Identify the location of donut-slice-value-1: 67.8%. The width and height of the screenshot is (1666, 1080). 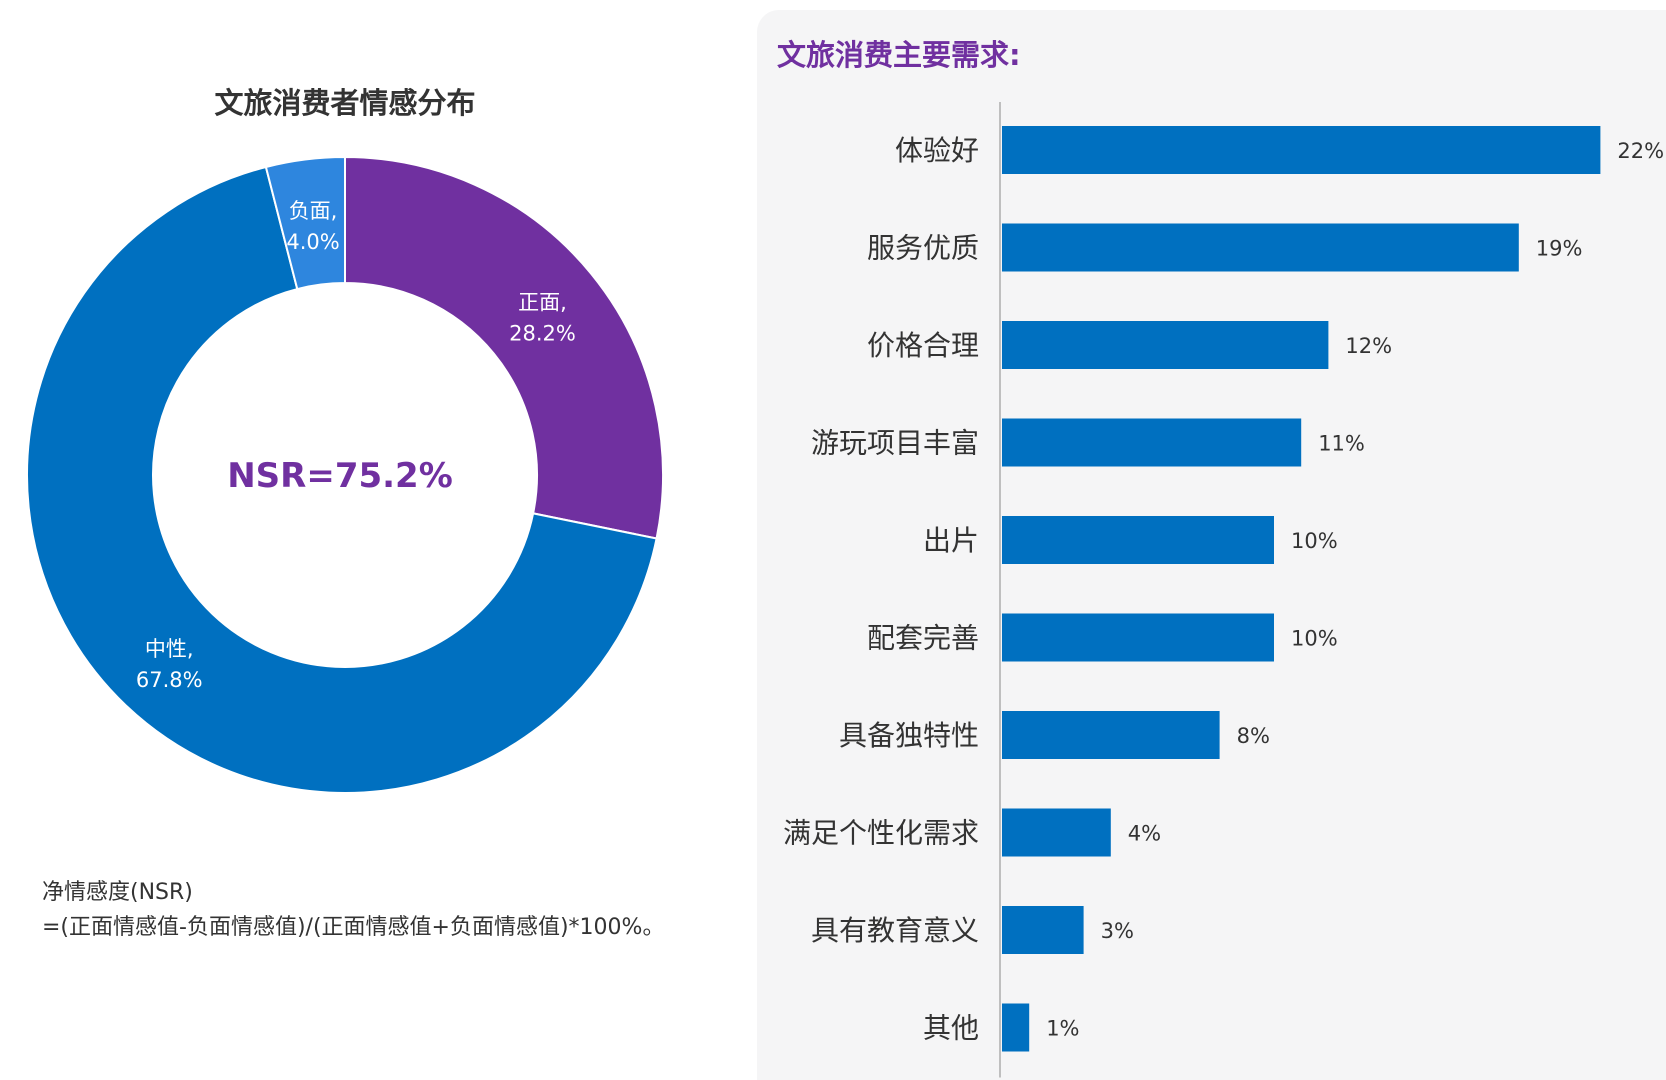
(169, 680).